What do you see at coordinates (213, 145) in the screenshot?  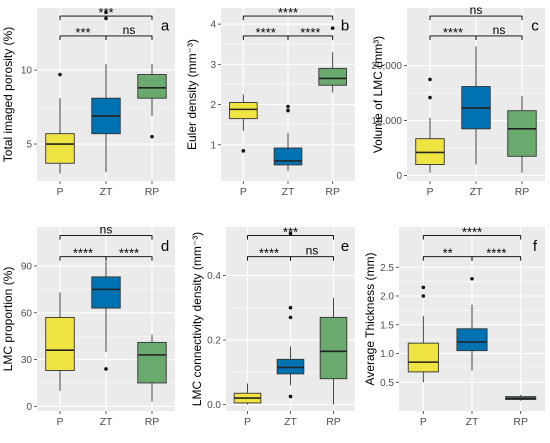 I see `y-tick-label: 1` at bounding box center [213, 145].